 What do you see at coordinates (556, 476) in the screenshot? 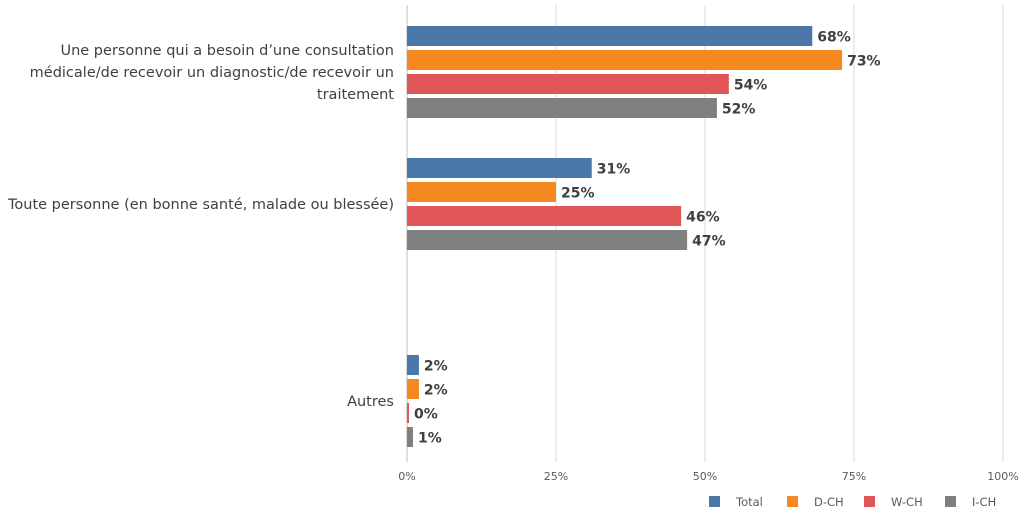
I see `x-tick-label: 25%` at bounding box center [556, 476].